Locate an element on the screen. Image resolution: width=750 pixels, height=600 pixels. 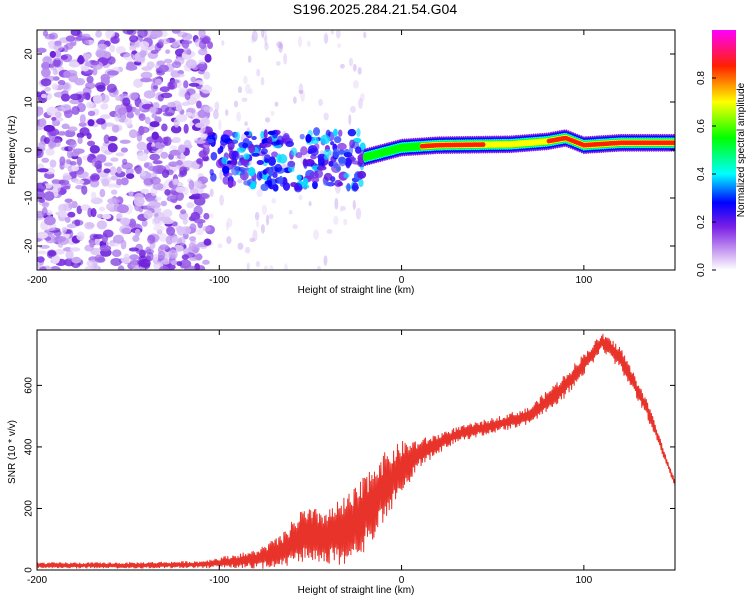
heatmap-x-label: Height of straight line (km) is located at coordinates (356, 290).